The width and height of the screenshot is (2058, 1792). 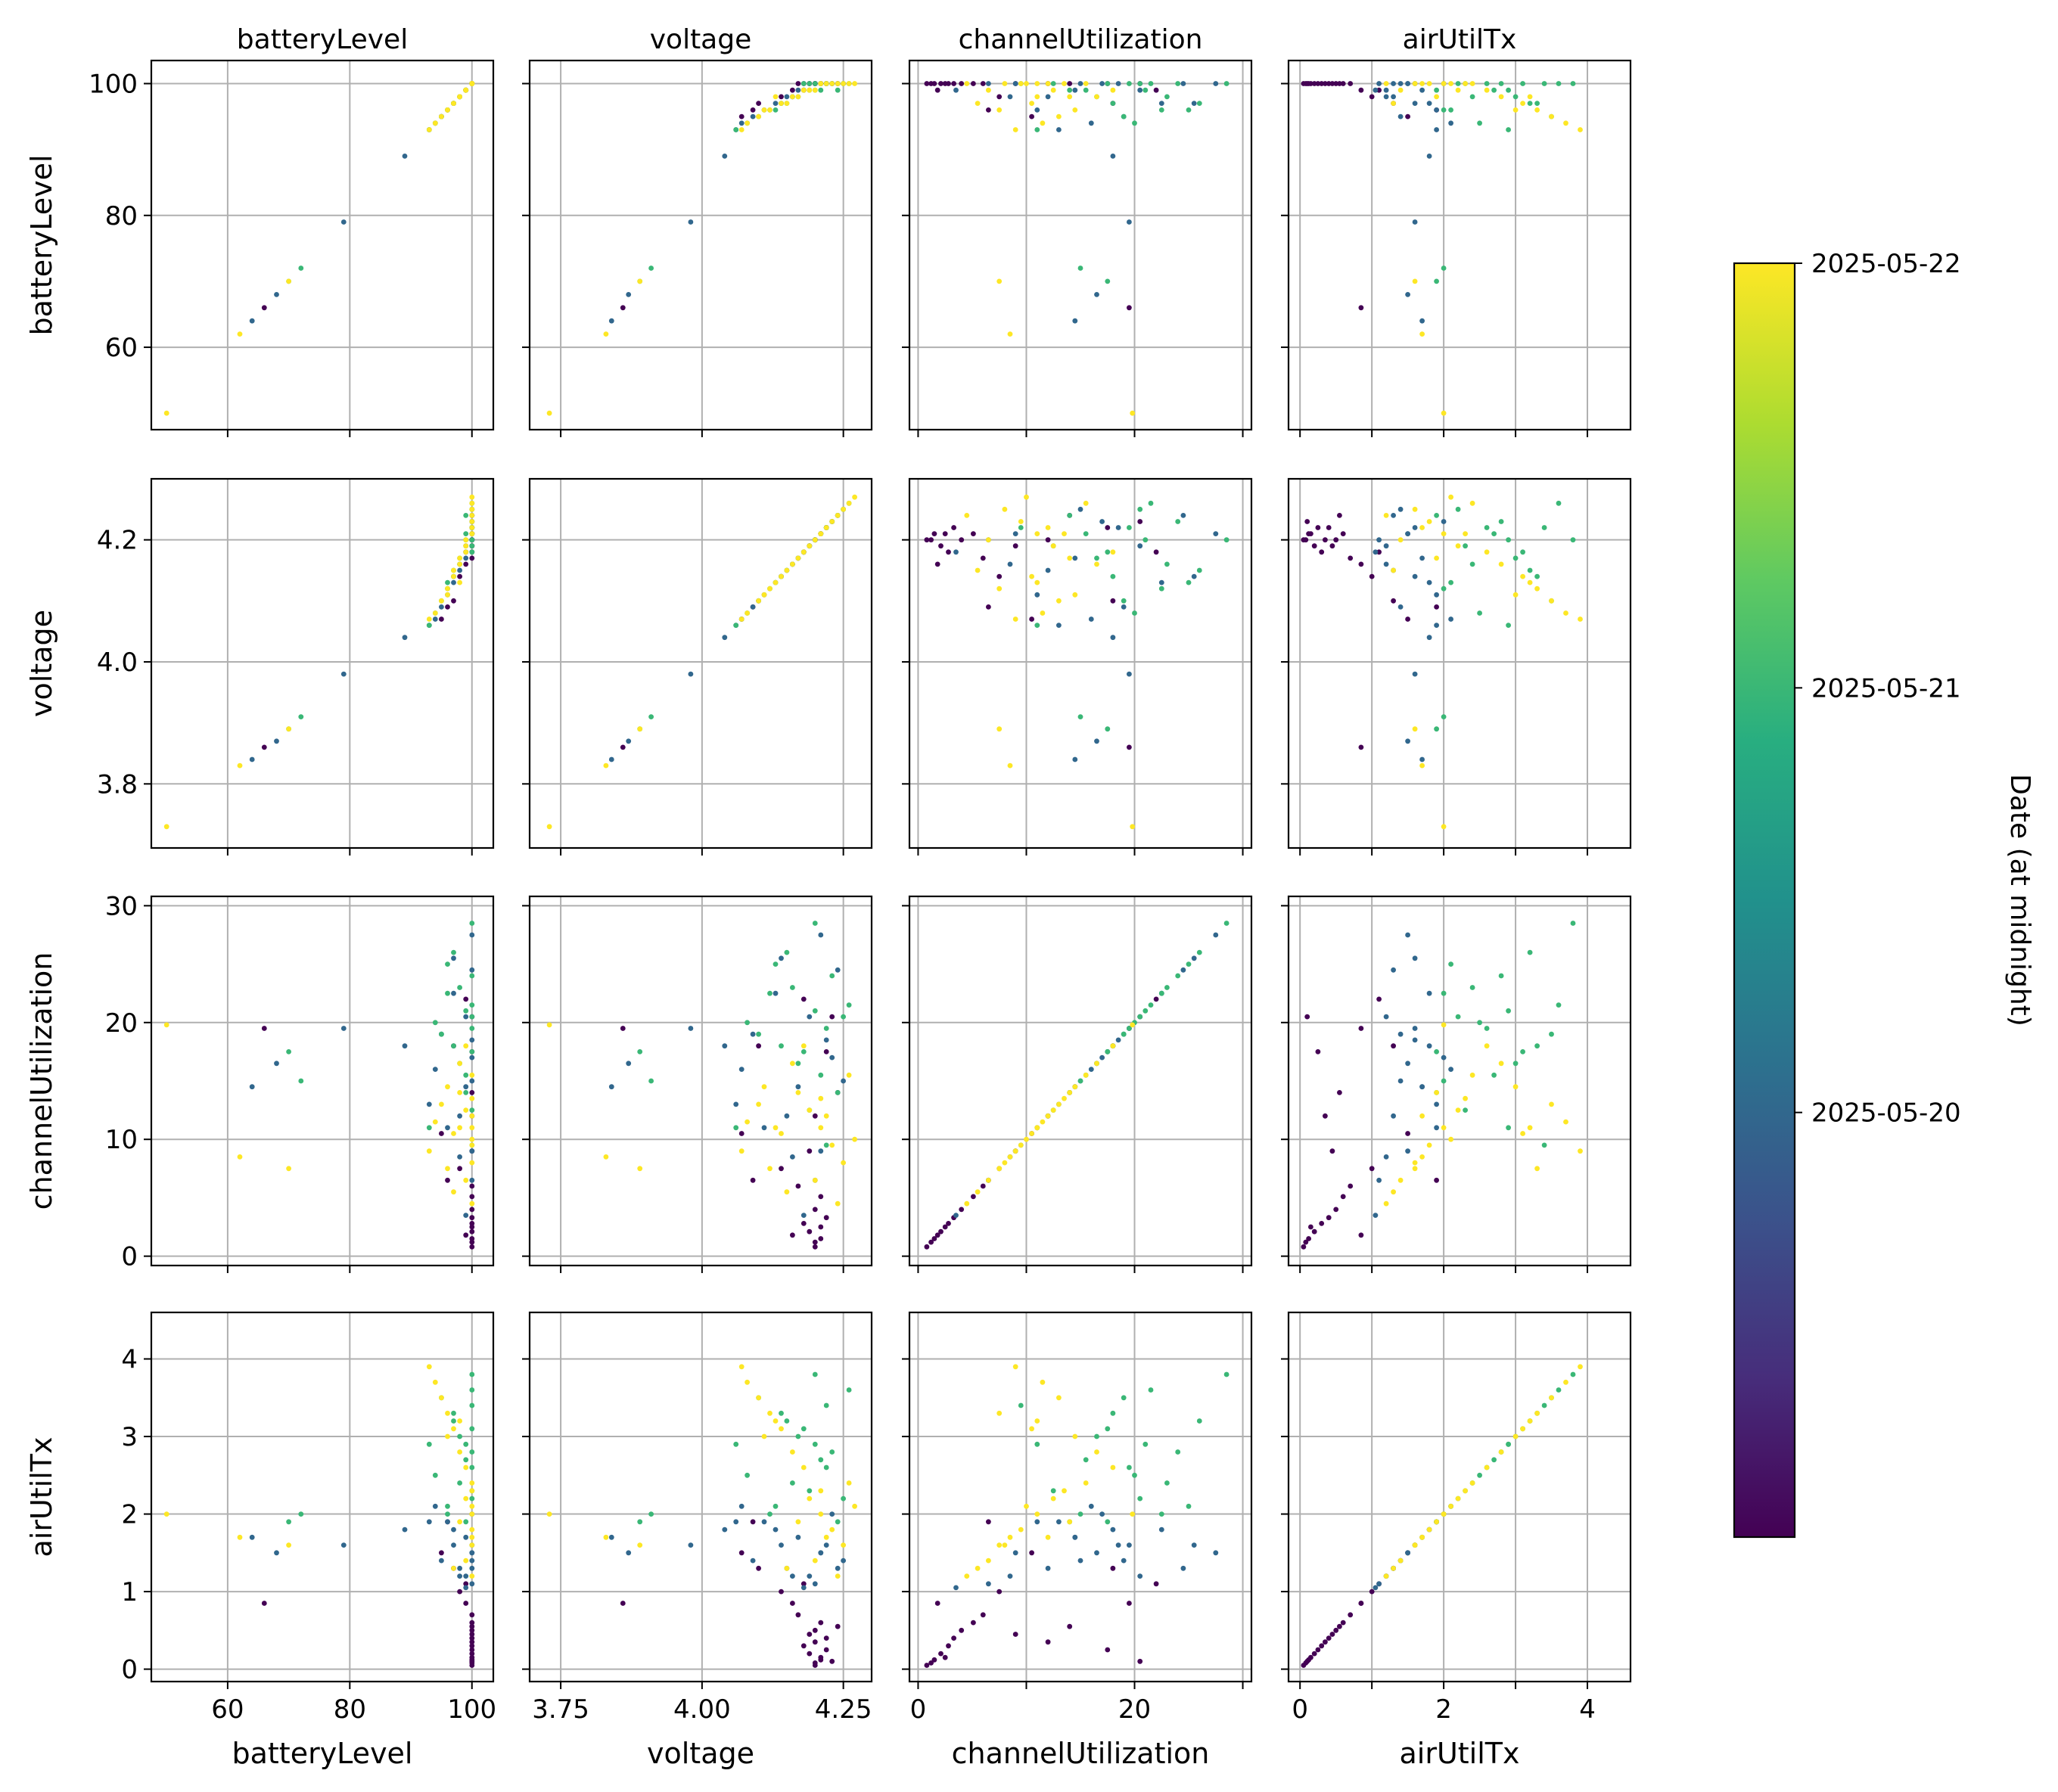 What do you see at coordinates (697, 1084) in the screenshot?
I see `panel-channelUtilization-vs-voltage` at bounding box center [697, 1084].